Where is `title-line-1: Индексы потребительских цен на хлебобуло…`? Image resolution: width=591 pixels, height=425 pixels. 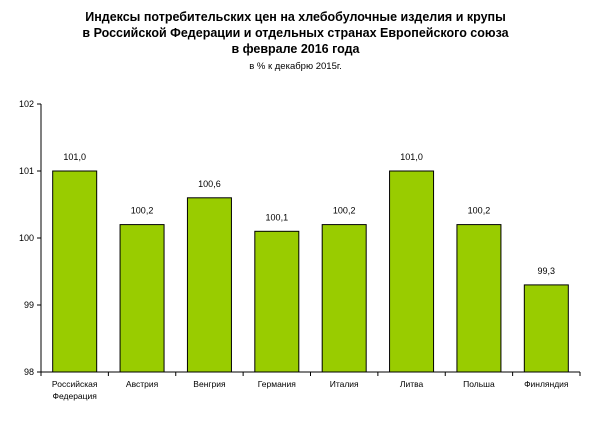
title-line-1: Индексы потребительских цен на хлебобуло… is located at coordinates (295, 17).